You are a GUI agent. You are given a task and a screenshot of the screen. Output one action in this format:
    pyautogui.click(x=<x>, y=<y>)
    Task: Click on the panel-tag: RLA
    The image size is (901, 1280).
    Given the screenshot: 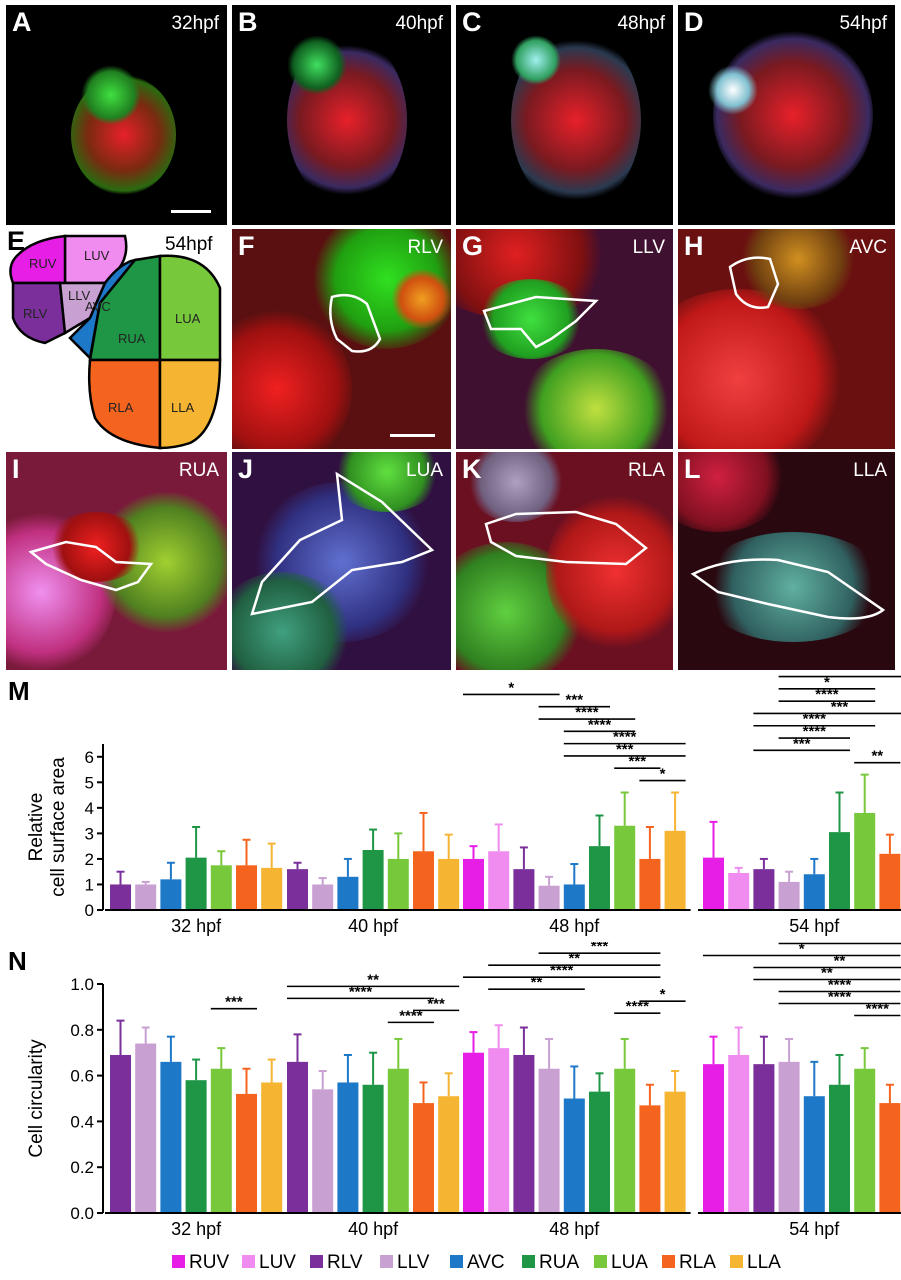 What is the action you would take?
    pyautogui.click(x=646, y=470)
    